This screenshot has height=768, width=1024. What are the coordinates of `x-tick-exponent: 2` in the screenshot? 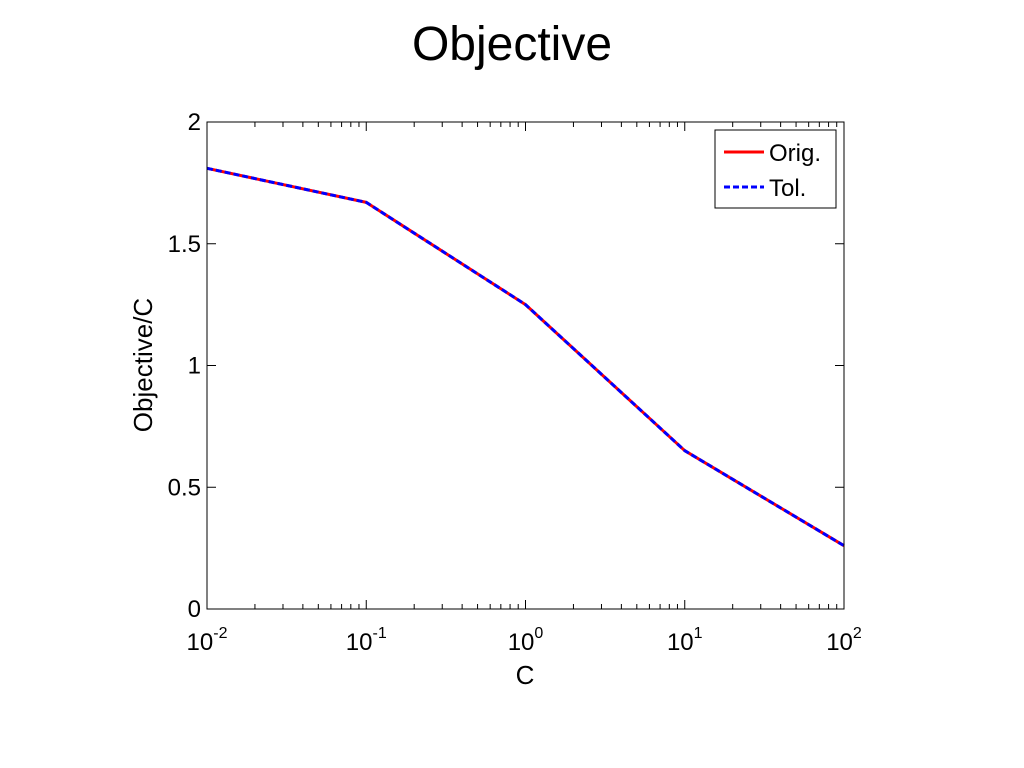 It's located at (857, 633).